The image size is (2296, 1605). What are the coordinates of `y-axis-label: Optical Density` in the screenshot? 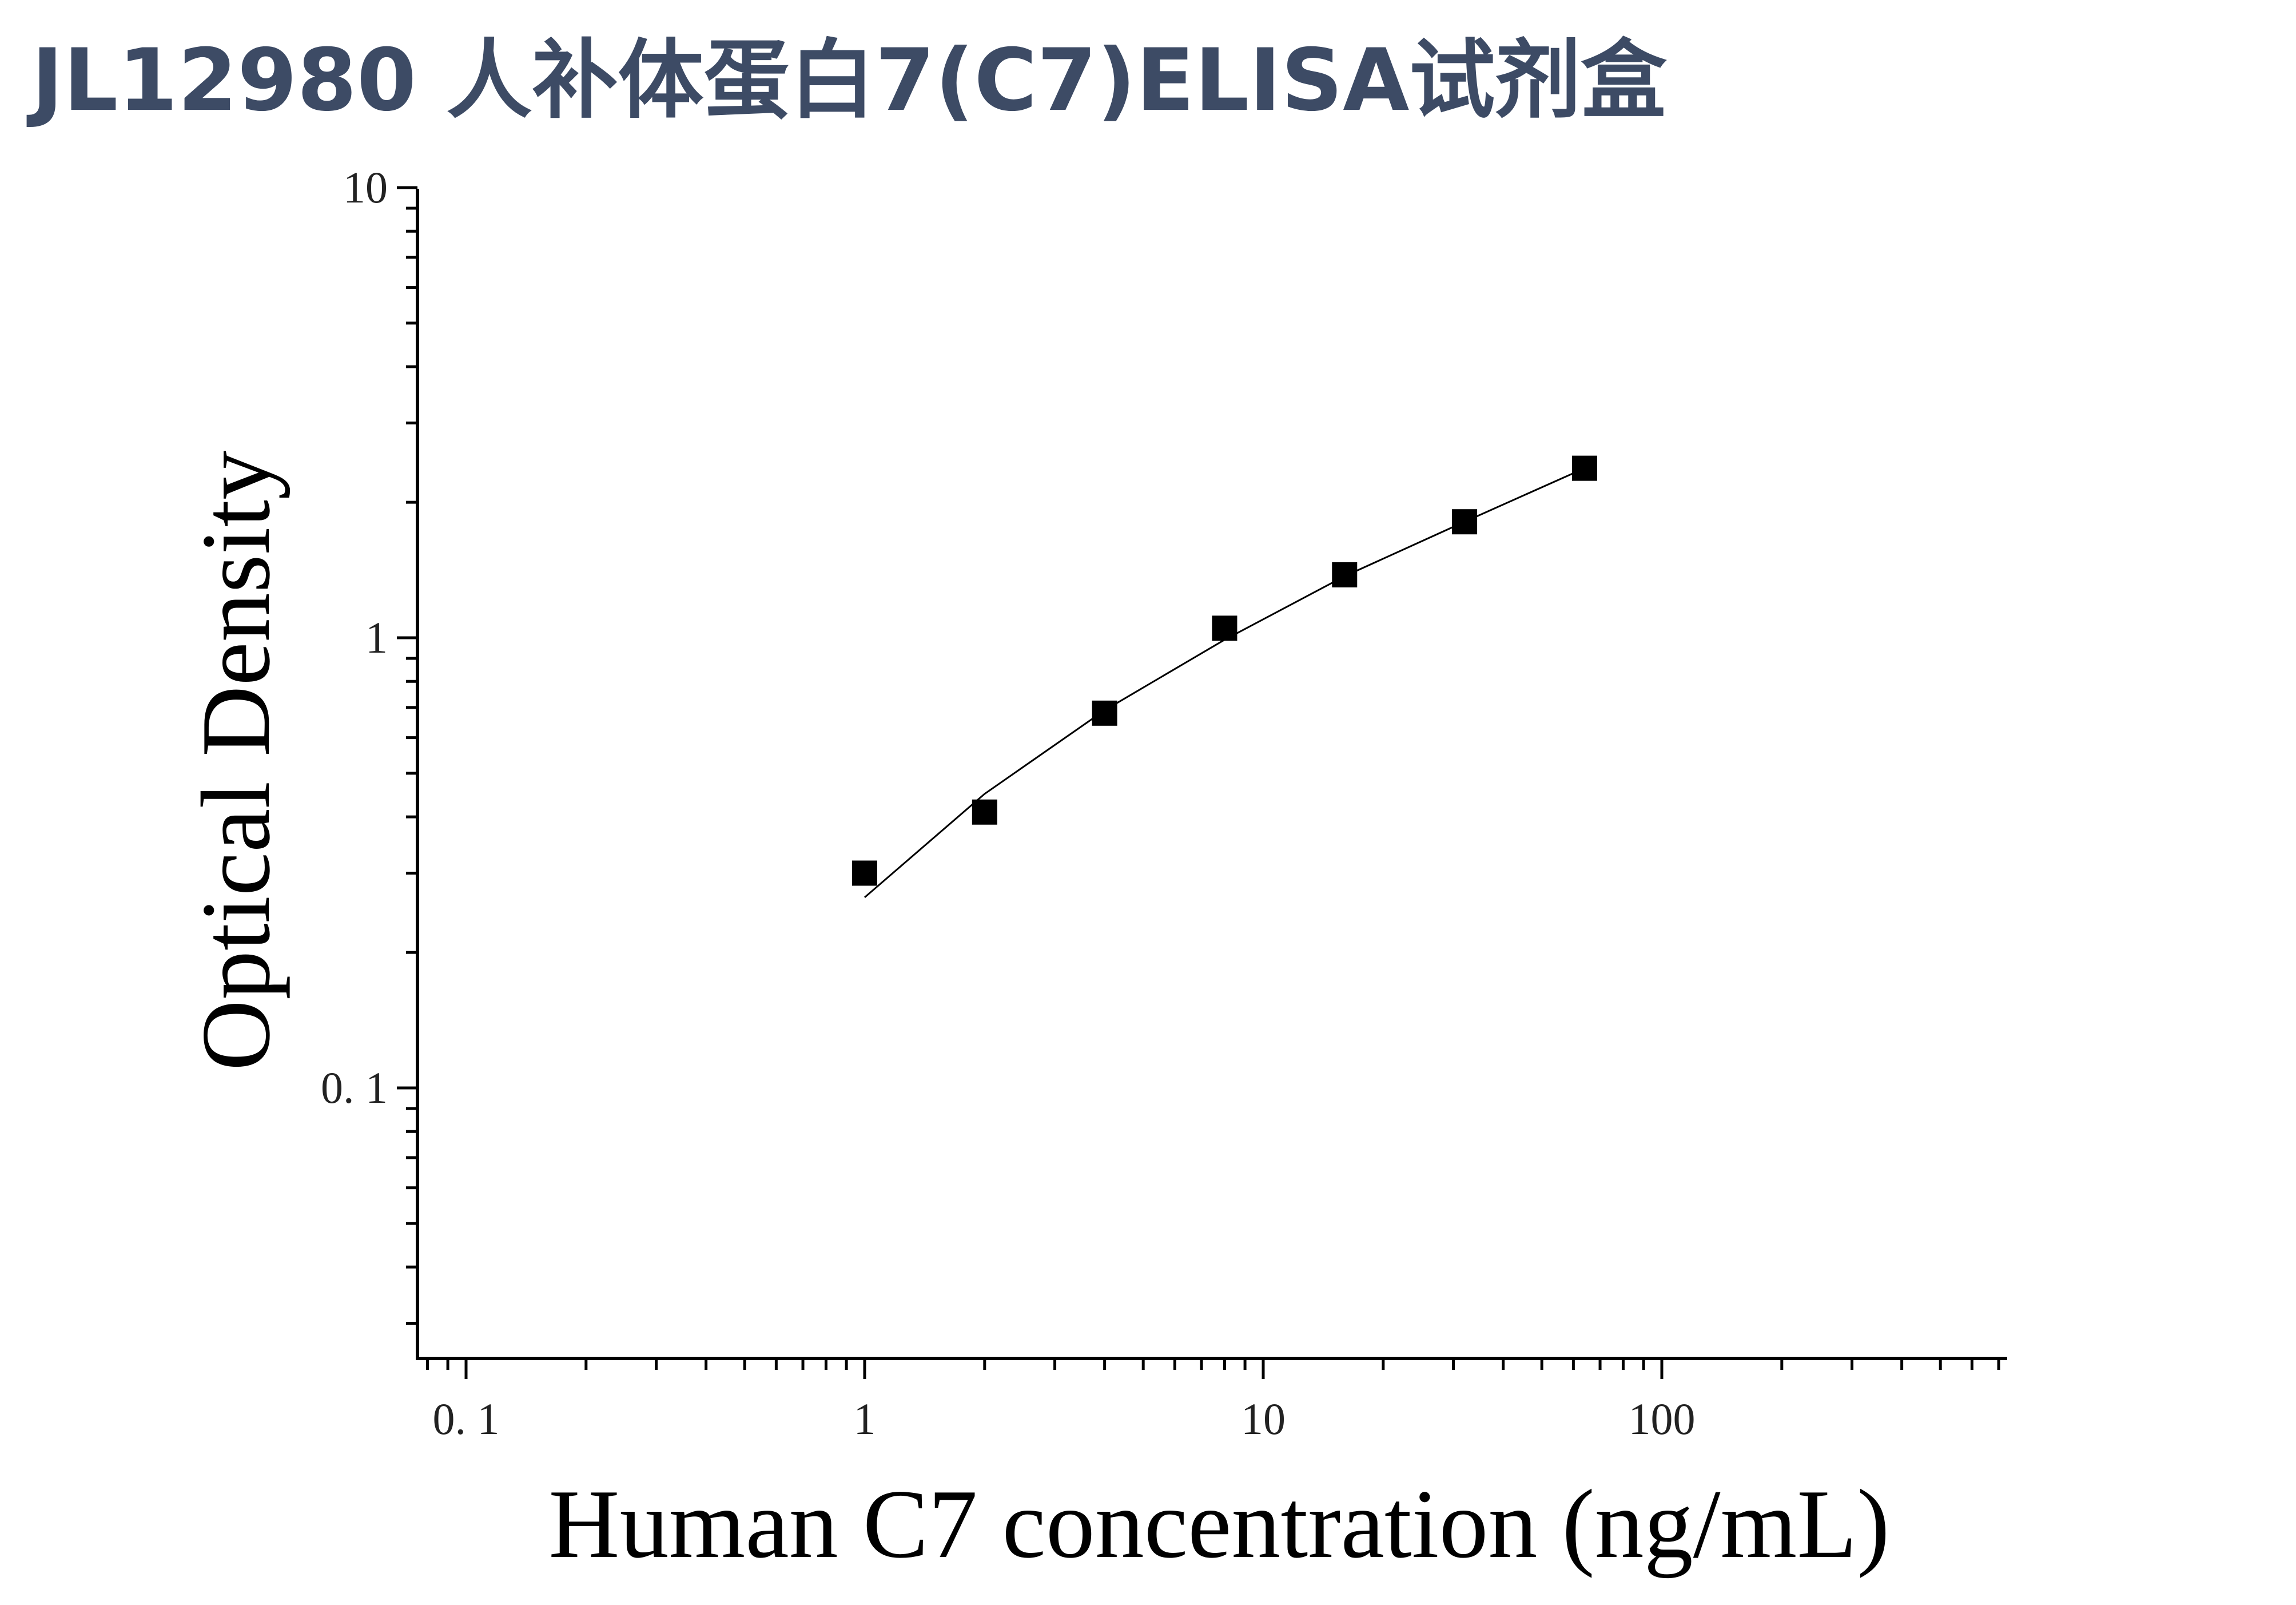 It's located at (237, 761).